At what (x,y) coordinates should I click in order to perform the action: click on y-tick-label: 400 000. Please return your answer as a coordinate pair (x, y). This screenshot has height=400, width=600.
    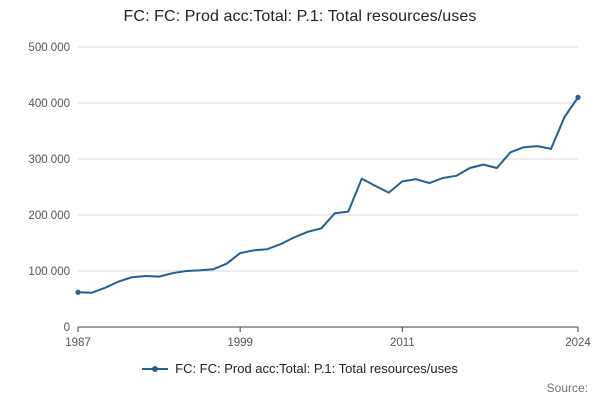
    Looking at the image, I should click on (49, 104).